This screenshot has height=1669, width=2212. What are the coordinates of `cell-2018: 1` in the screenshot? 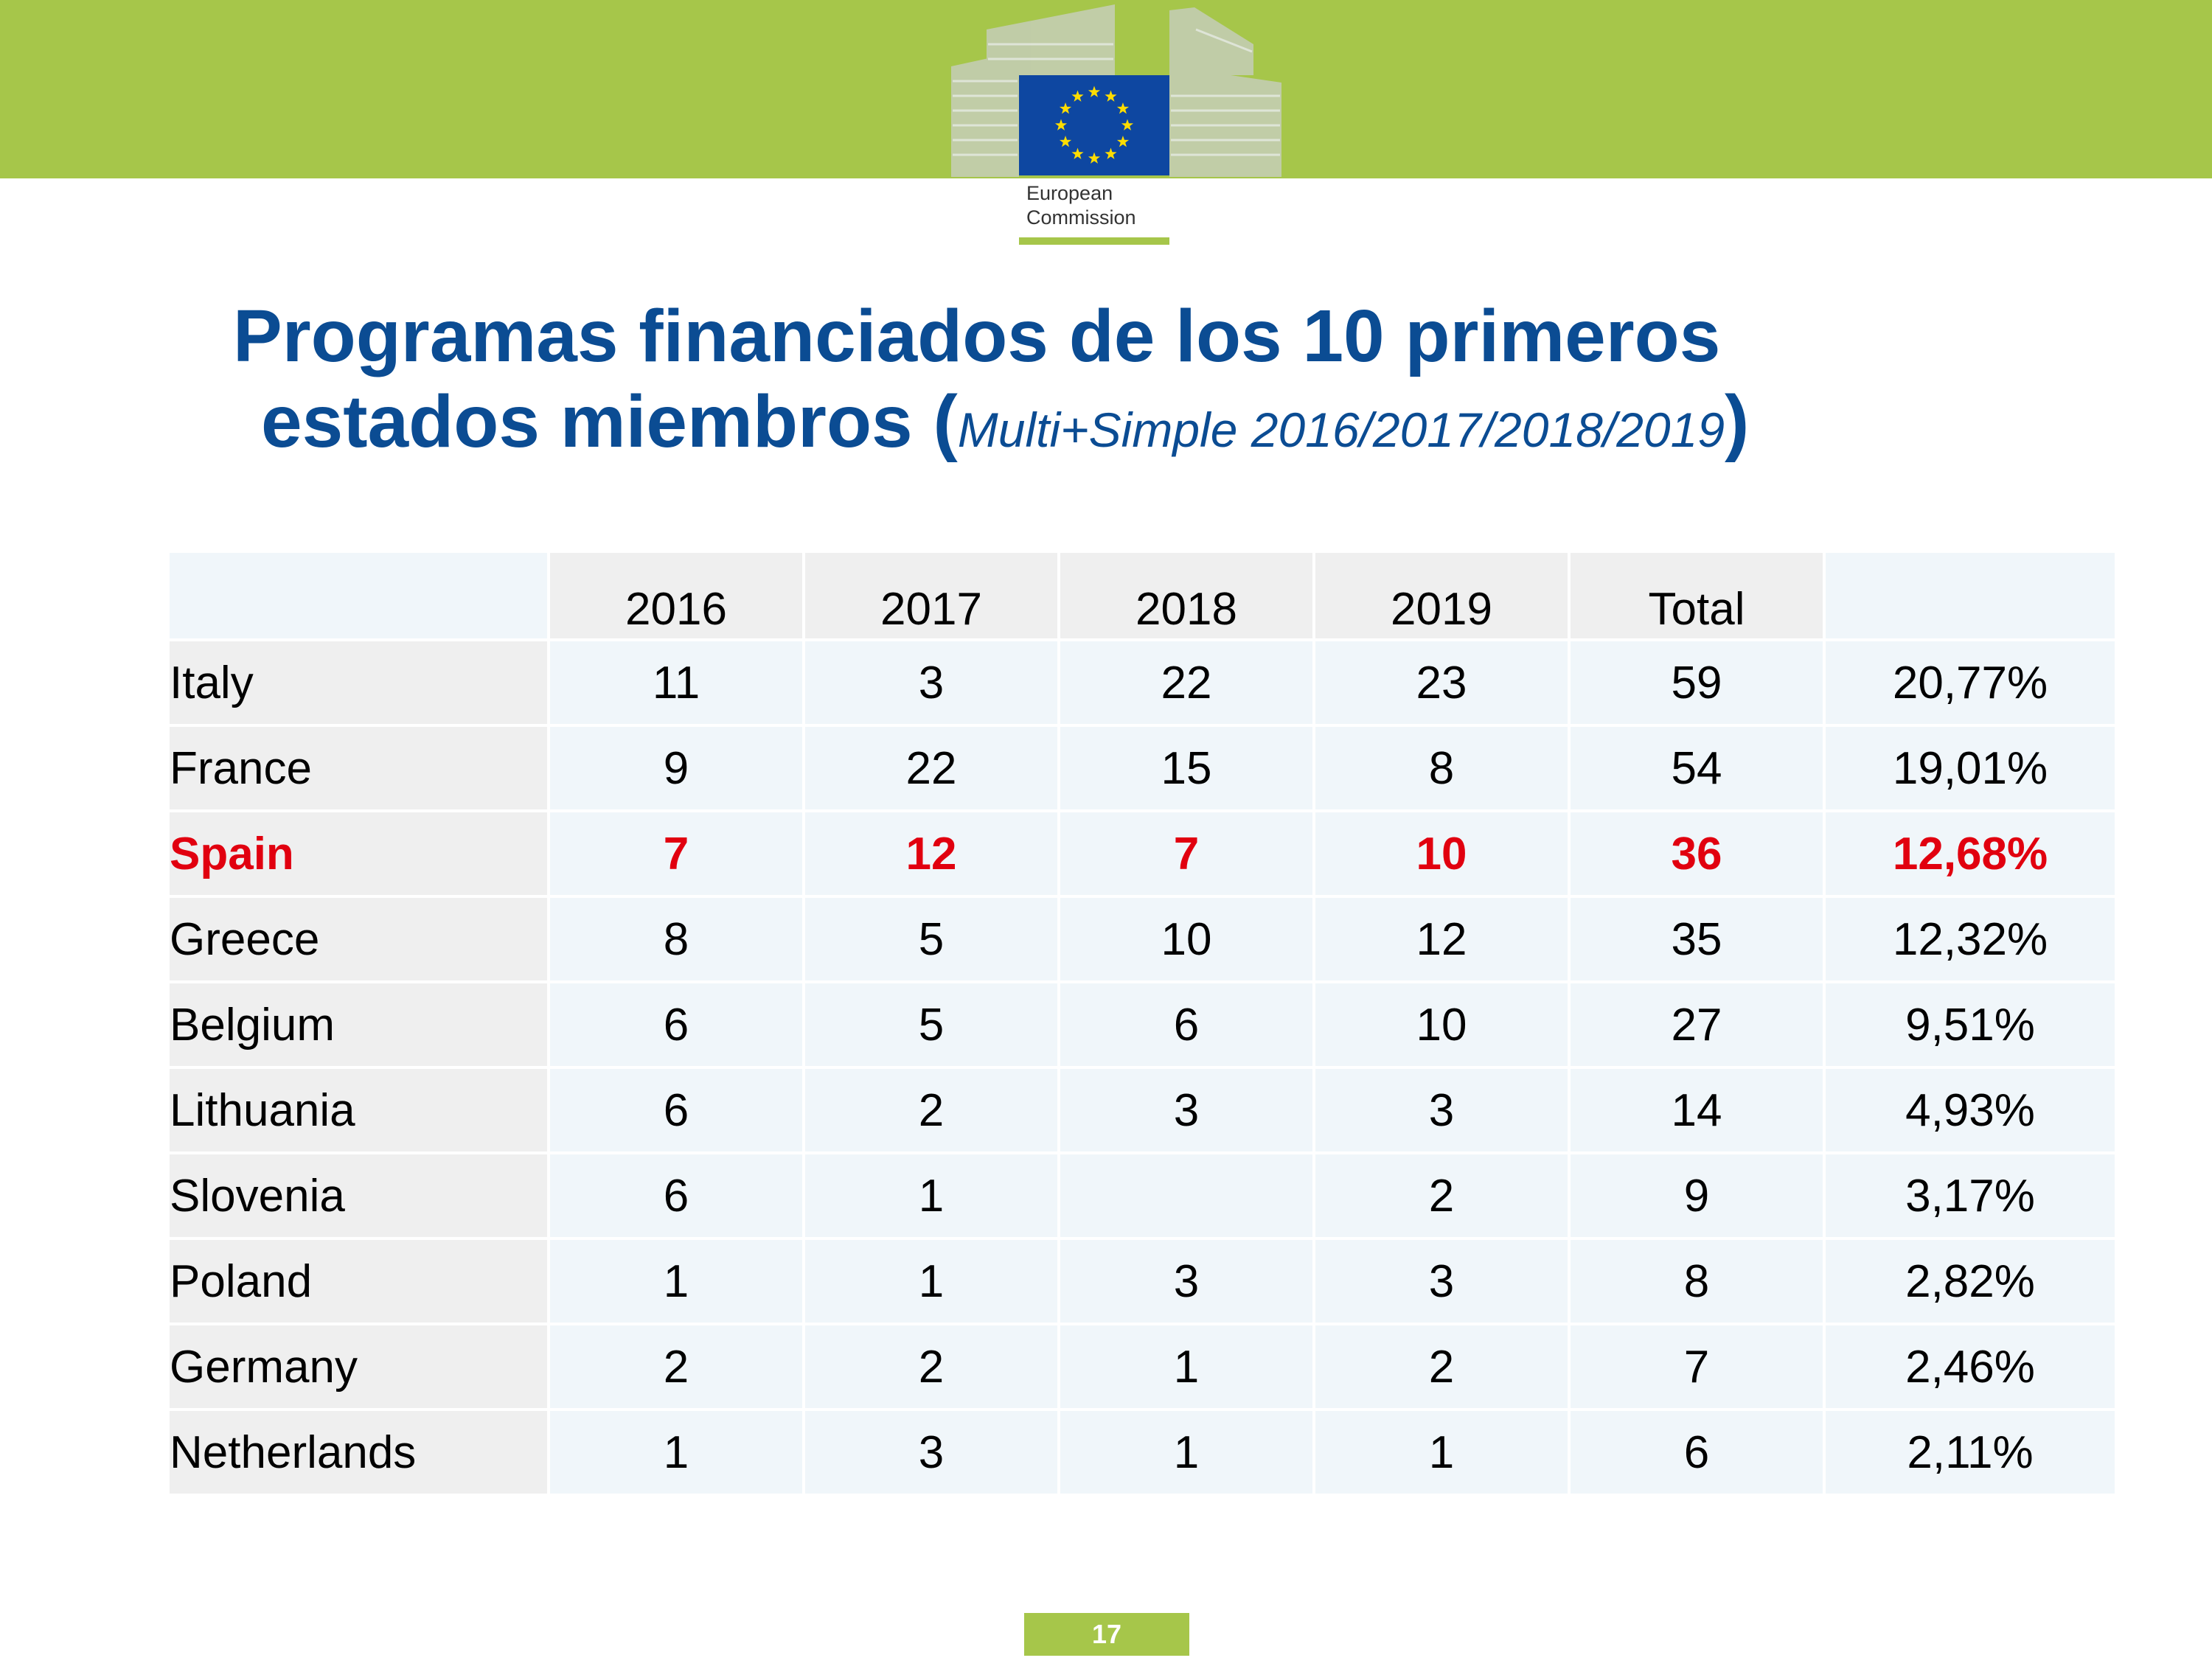 It's located at (1186, 1452).